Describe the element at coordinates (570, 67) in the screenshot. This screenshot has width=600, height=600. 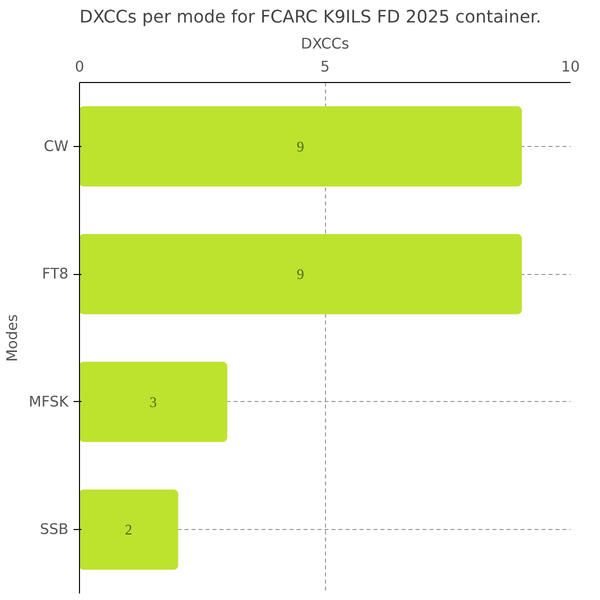
I see `x-tick-label: 10` at that location.